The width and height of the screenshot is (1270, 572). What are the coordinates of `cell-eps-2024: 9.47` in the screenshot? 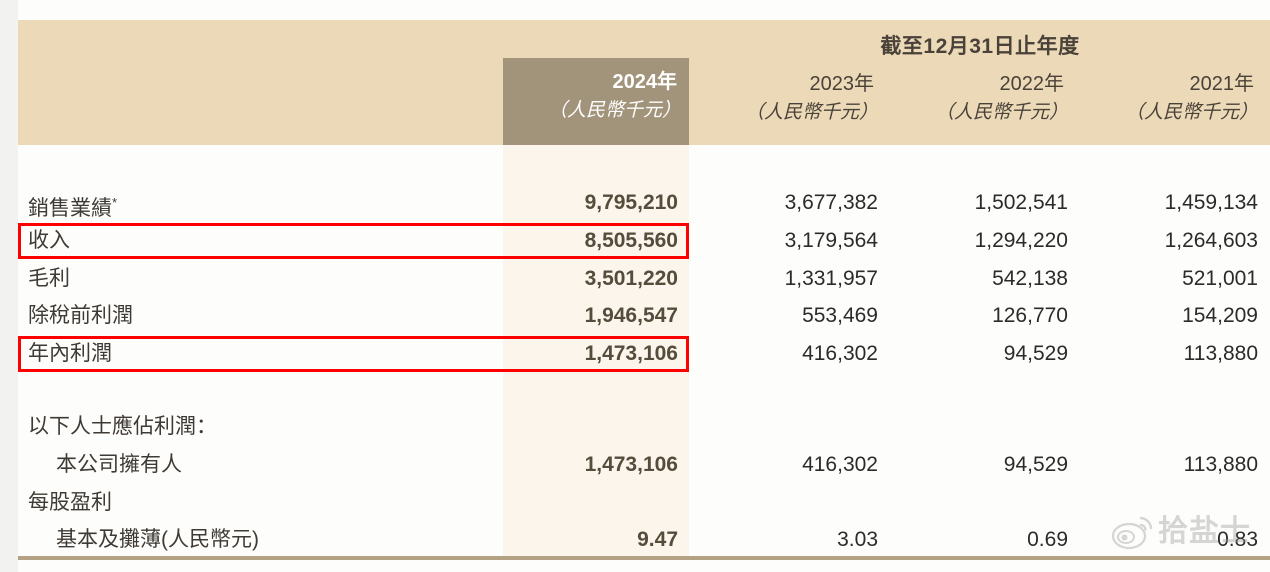 It's located at (657, 539).